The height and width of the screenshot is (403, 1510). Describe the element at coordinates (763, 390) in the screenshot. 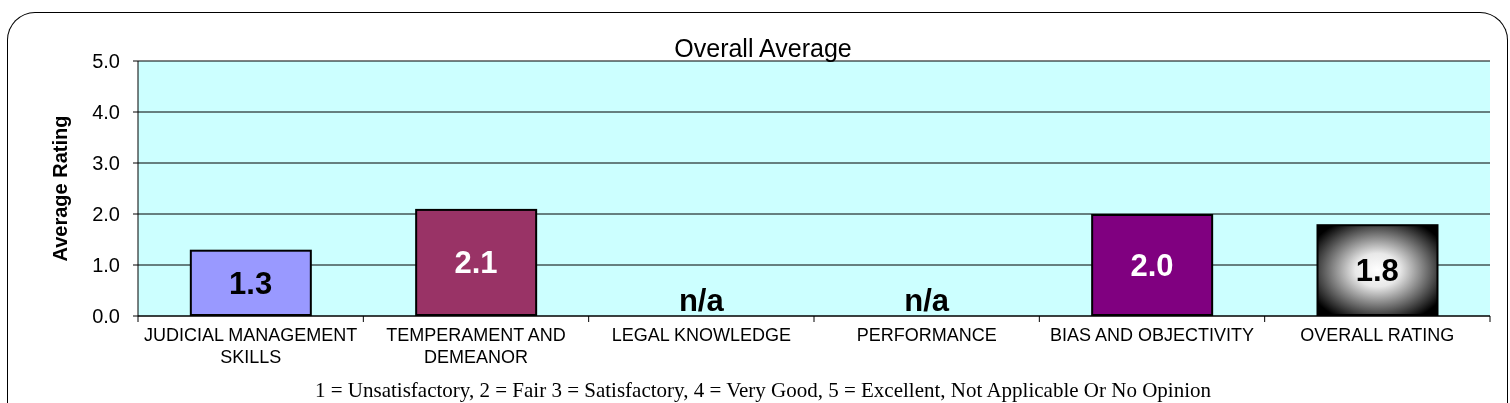

I see `text: 1 = Unsatisfactory, 2 = Fair 3 = Satisfactory, 4 = Very Good, 5 = Excellent, Not Applicable Or No Opinion` at that location.